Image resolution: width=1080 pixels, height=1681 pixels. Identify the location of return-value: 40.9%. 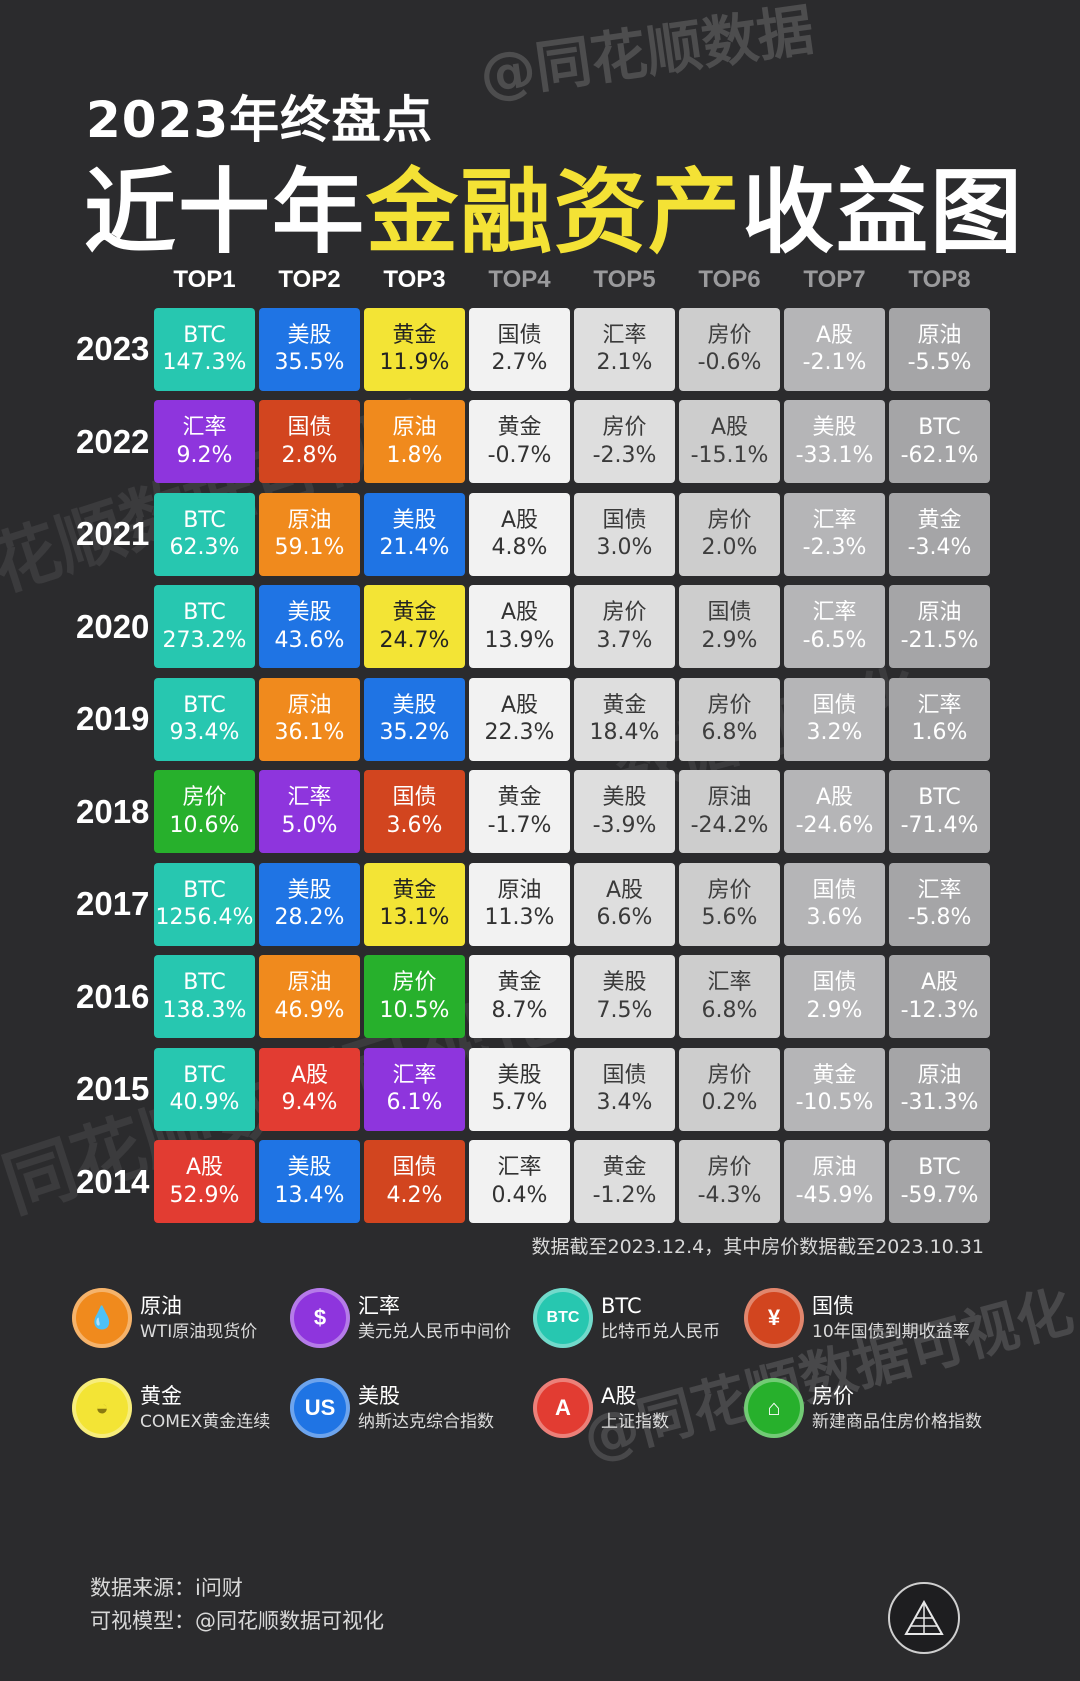
(204, 1102).